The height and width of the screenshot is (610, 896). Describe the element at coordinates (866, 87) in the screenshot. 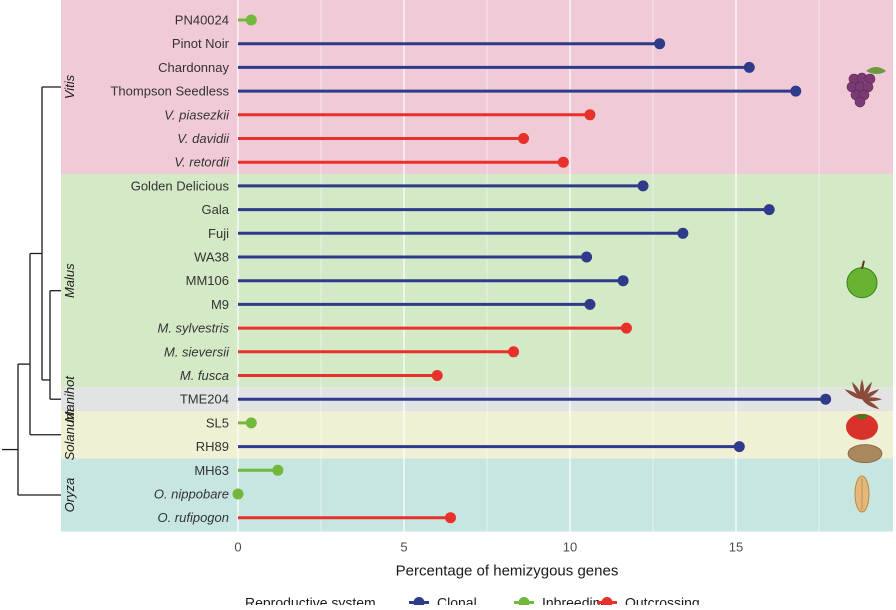

I see `grape-icon` at that location.